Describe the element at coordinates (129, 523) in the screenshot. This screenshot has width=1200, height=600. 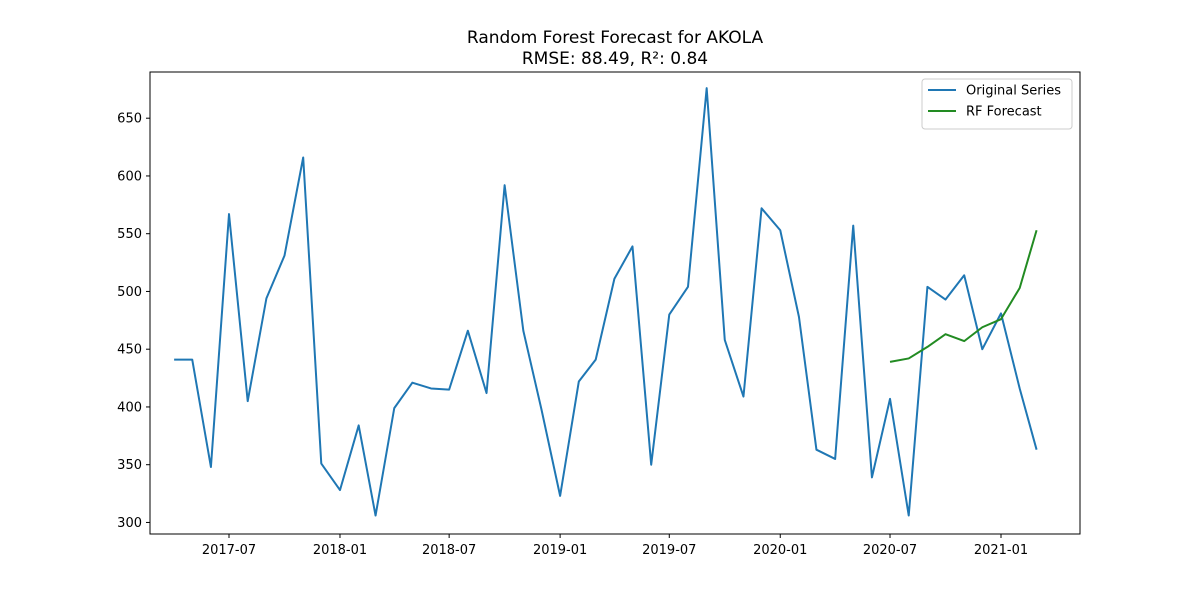
I see `y-tick-label: 300` at that location.